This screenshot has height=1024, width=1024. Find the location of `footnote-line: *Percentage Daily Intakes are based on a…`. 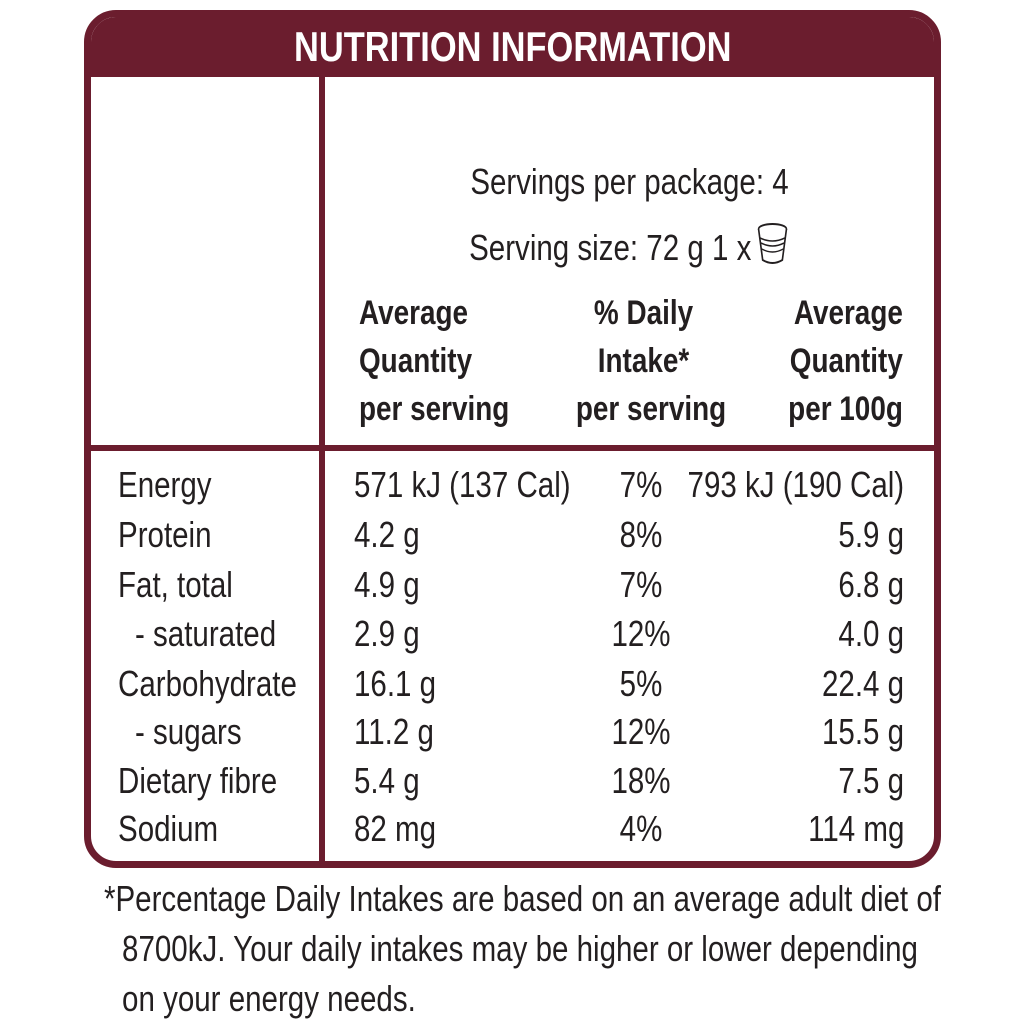

footnote-line: *Percentage Daily Intakes are based on a… is located at coordinates (522, 898).